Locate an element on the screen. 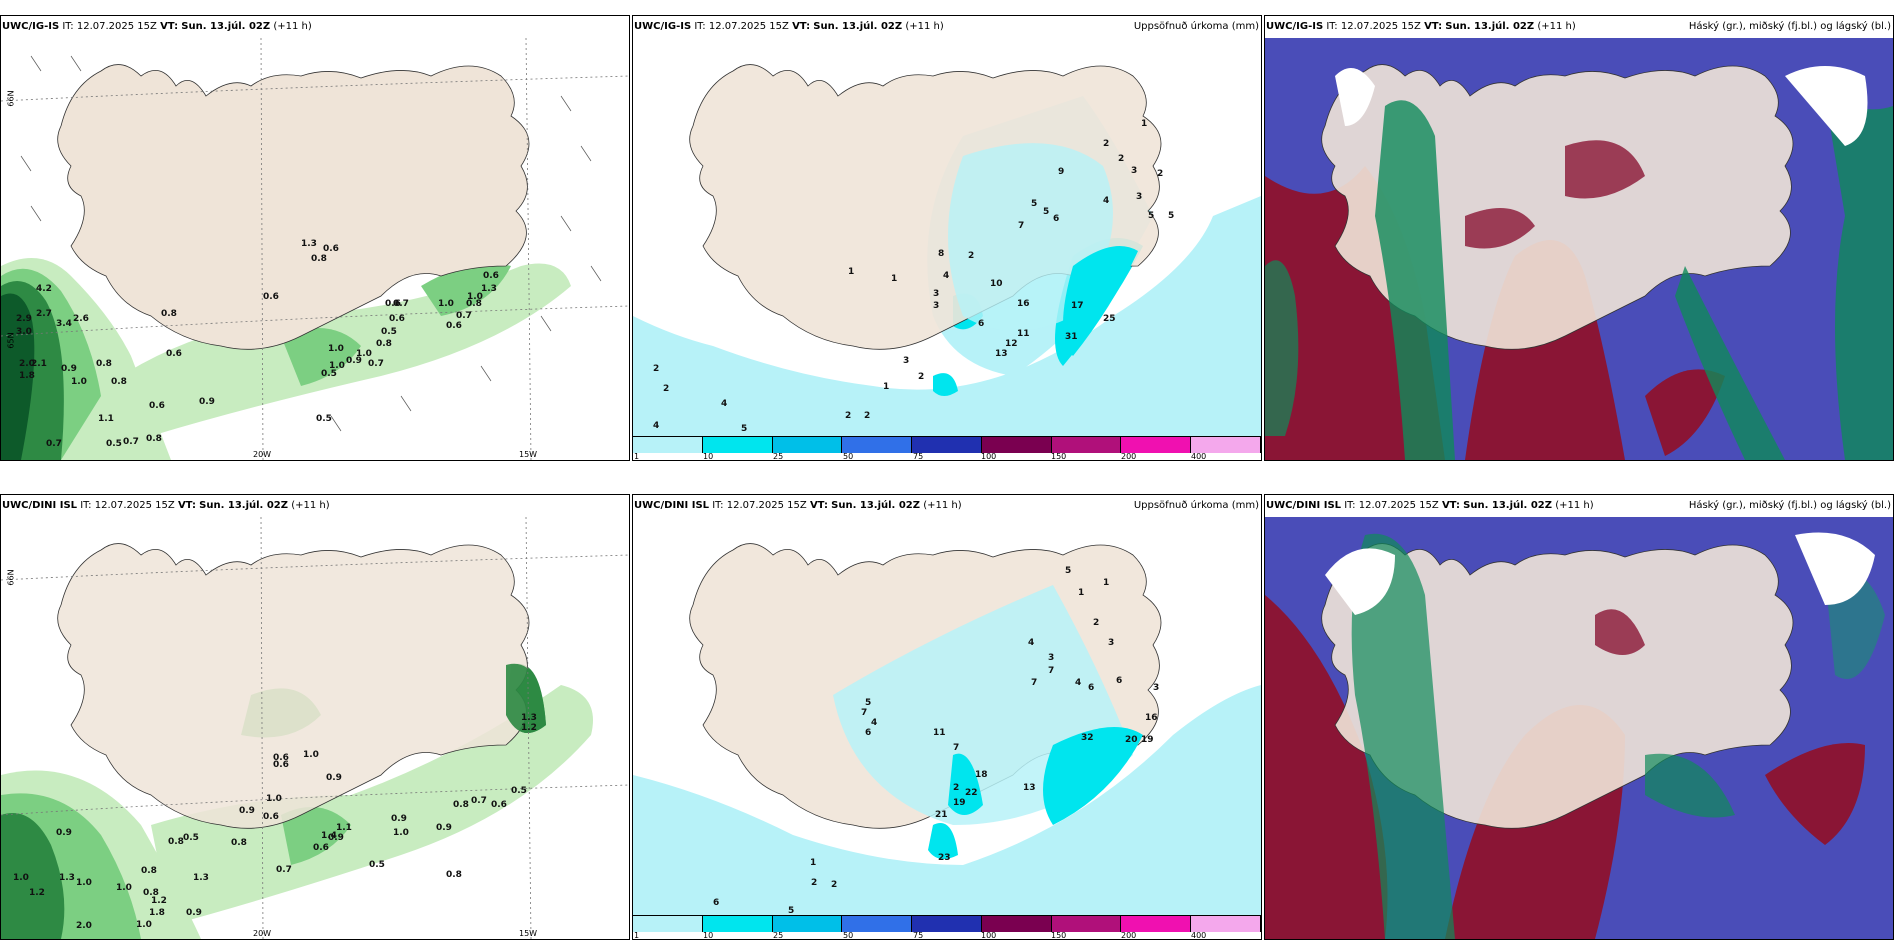  svg-text: 3.4 is located at coordinates (64, 324).